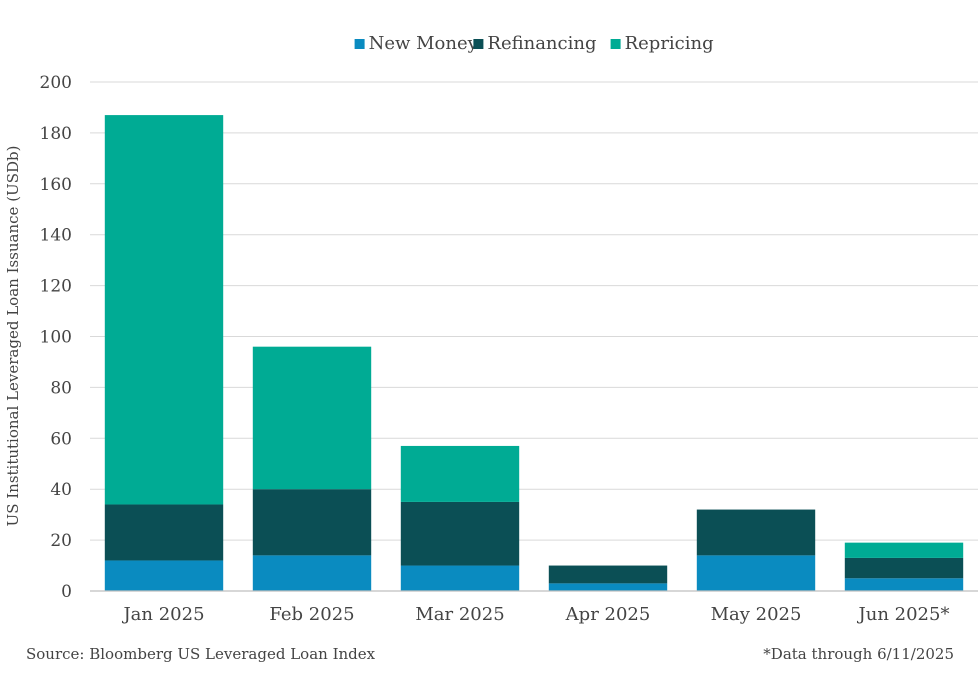 The image size is (980, 686). What do you see at coordinates (459, 614) in the screenshot?
I see `x-tick-label: Mar 2025` at bounding box center [459, 614].